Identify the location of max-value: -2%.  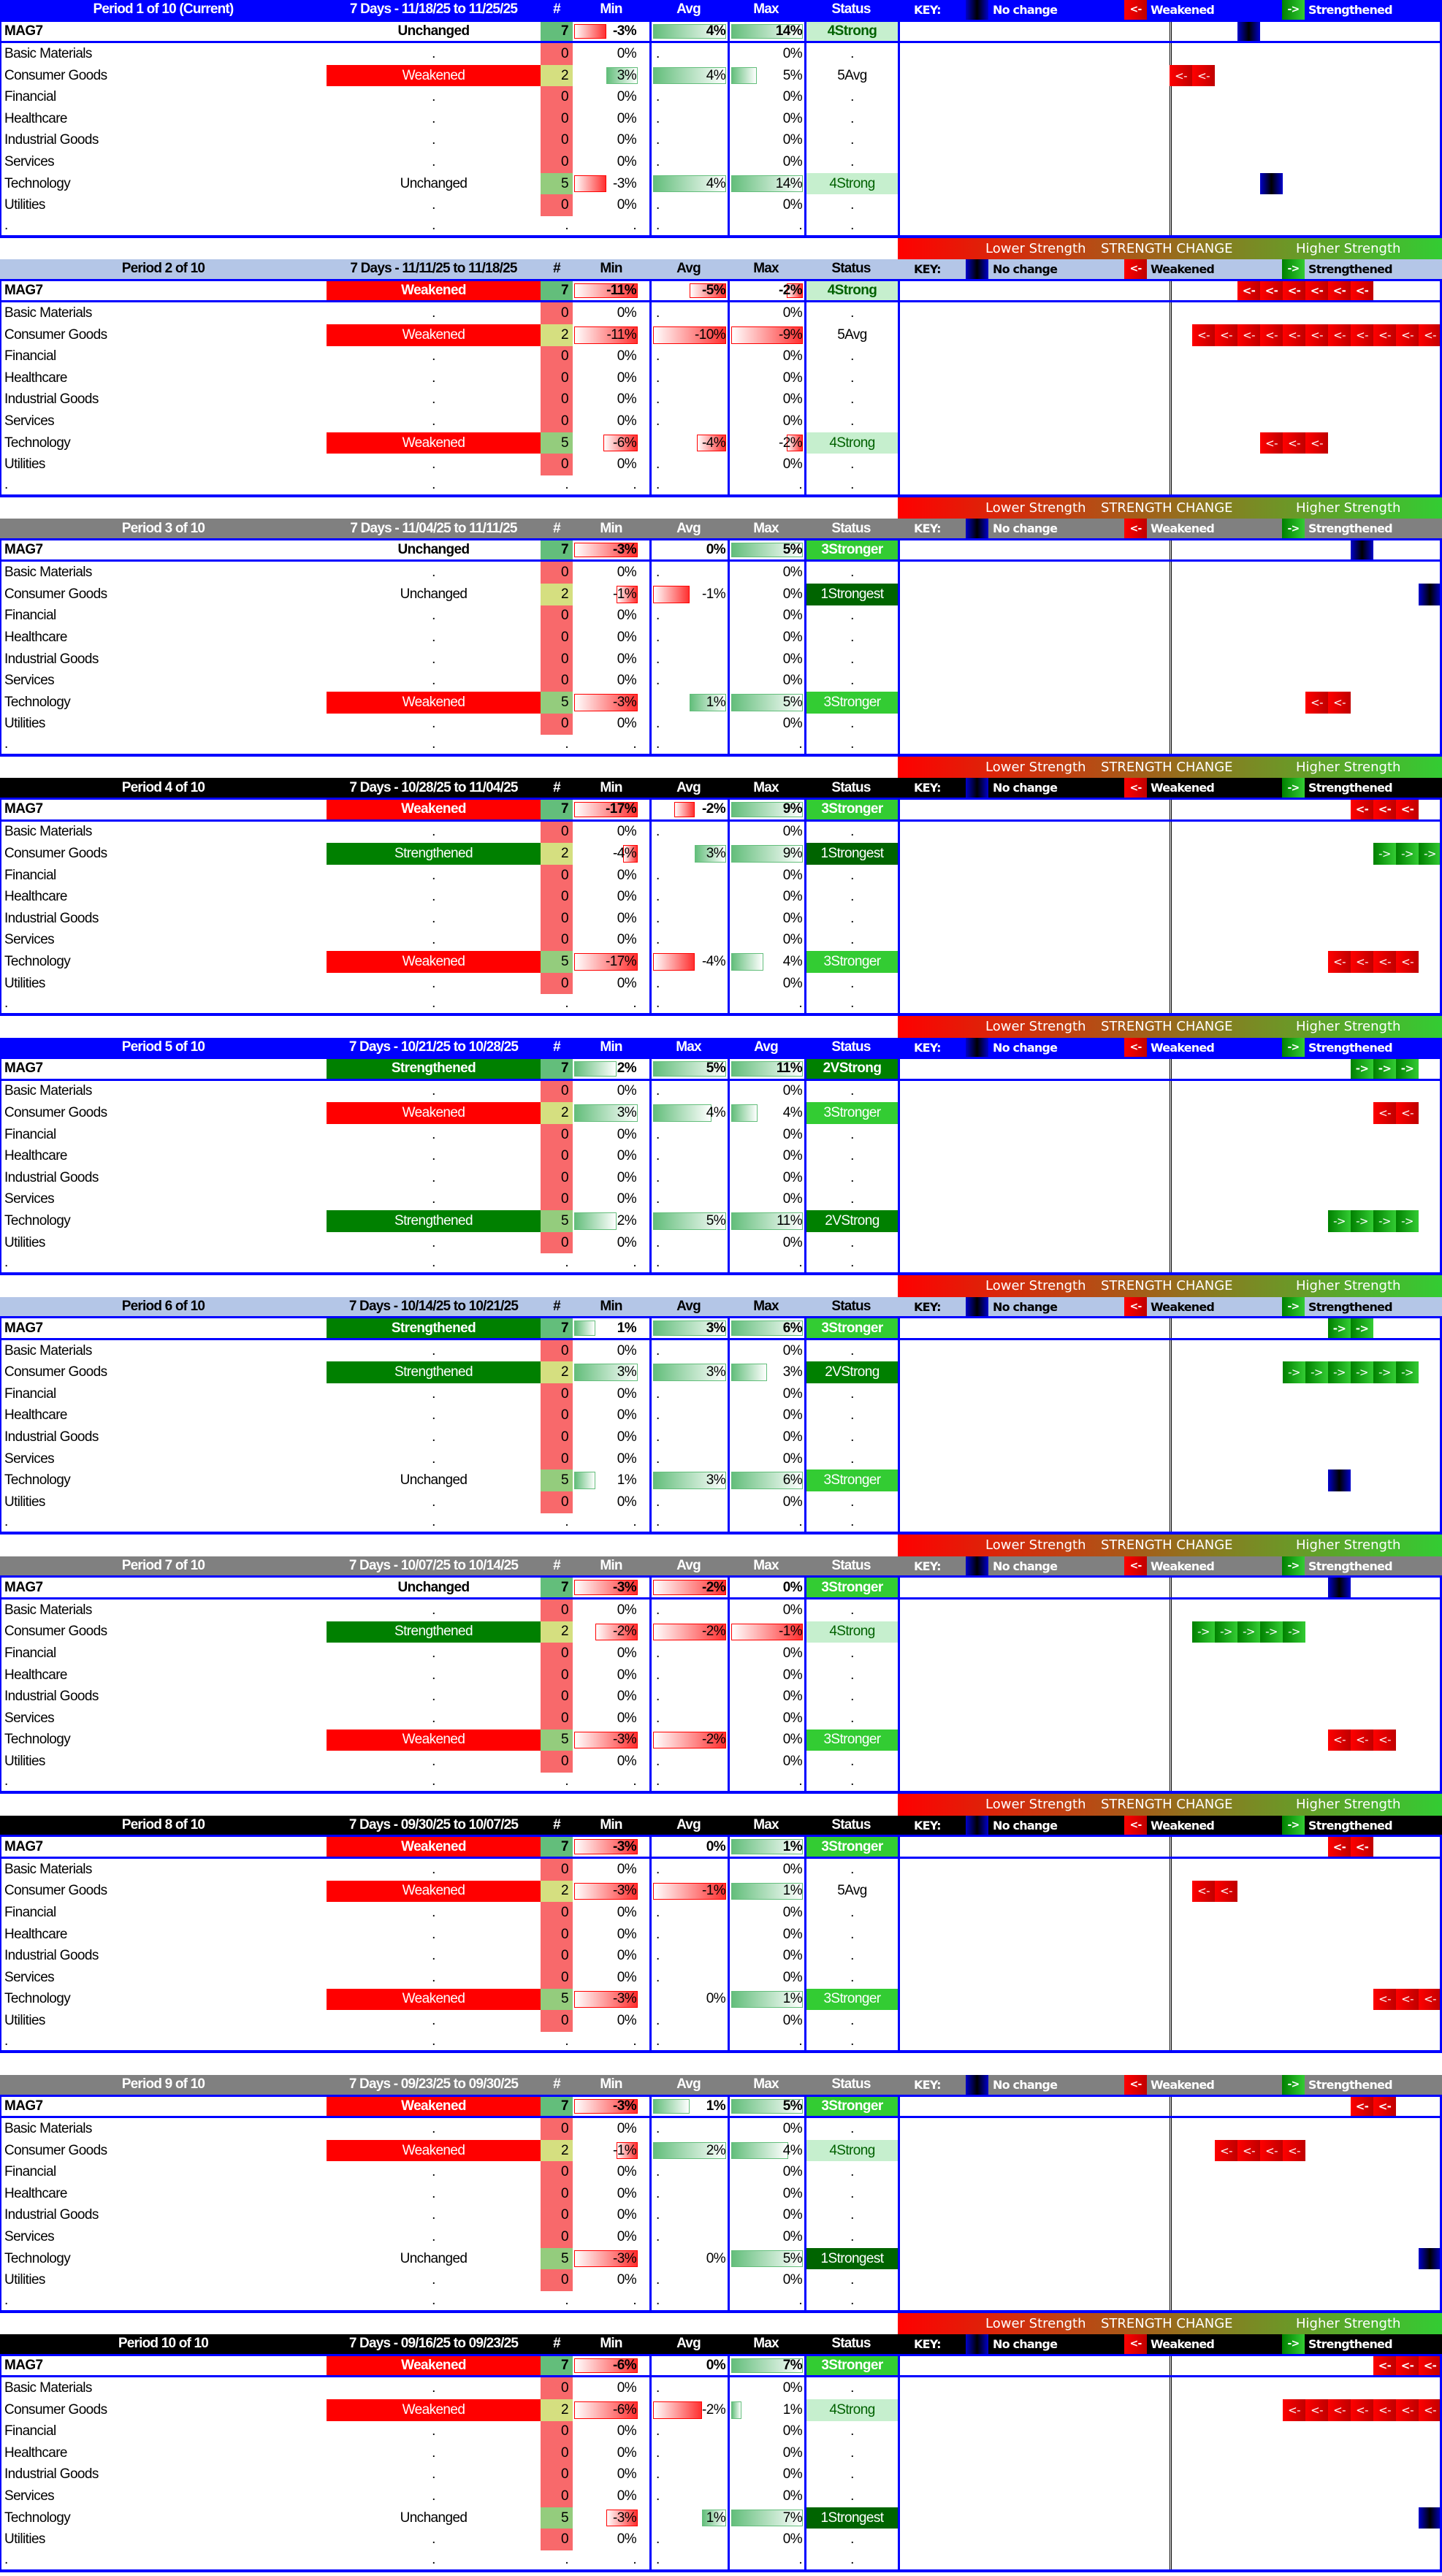
(791, 443).